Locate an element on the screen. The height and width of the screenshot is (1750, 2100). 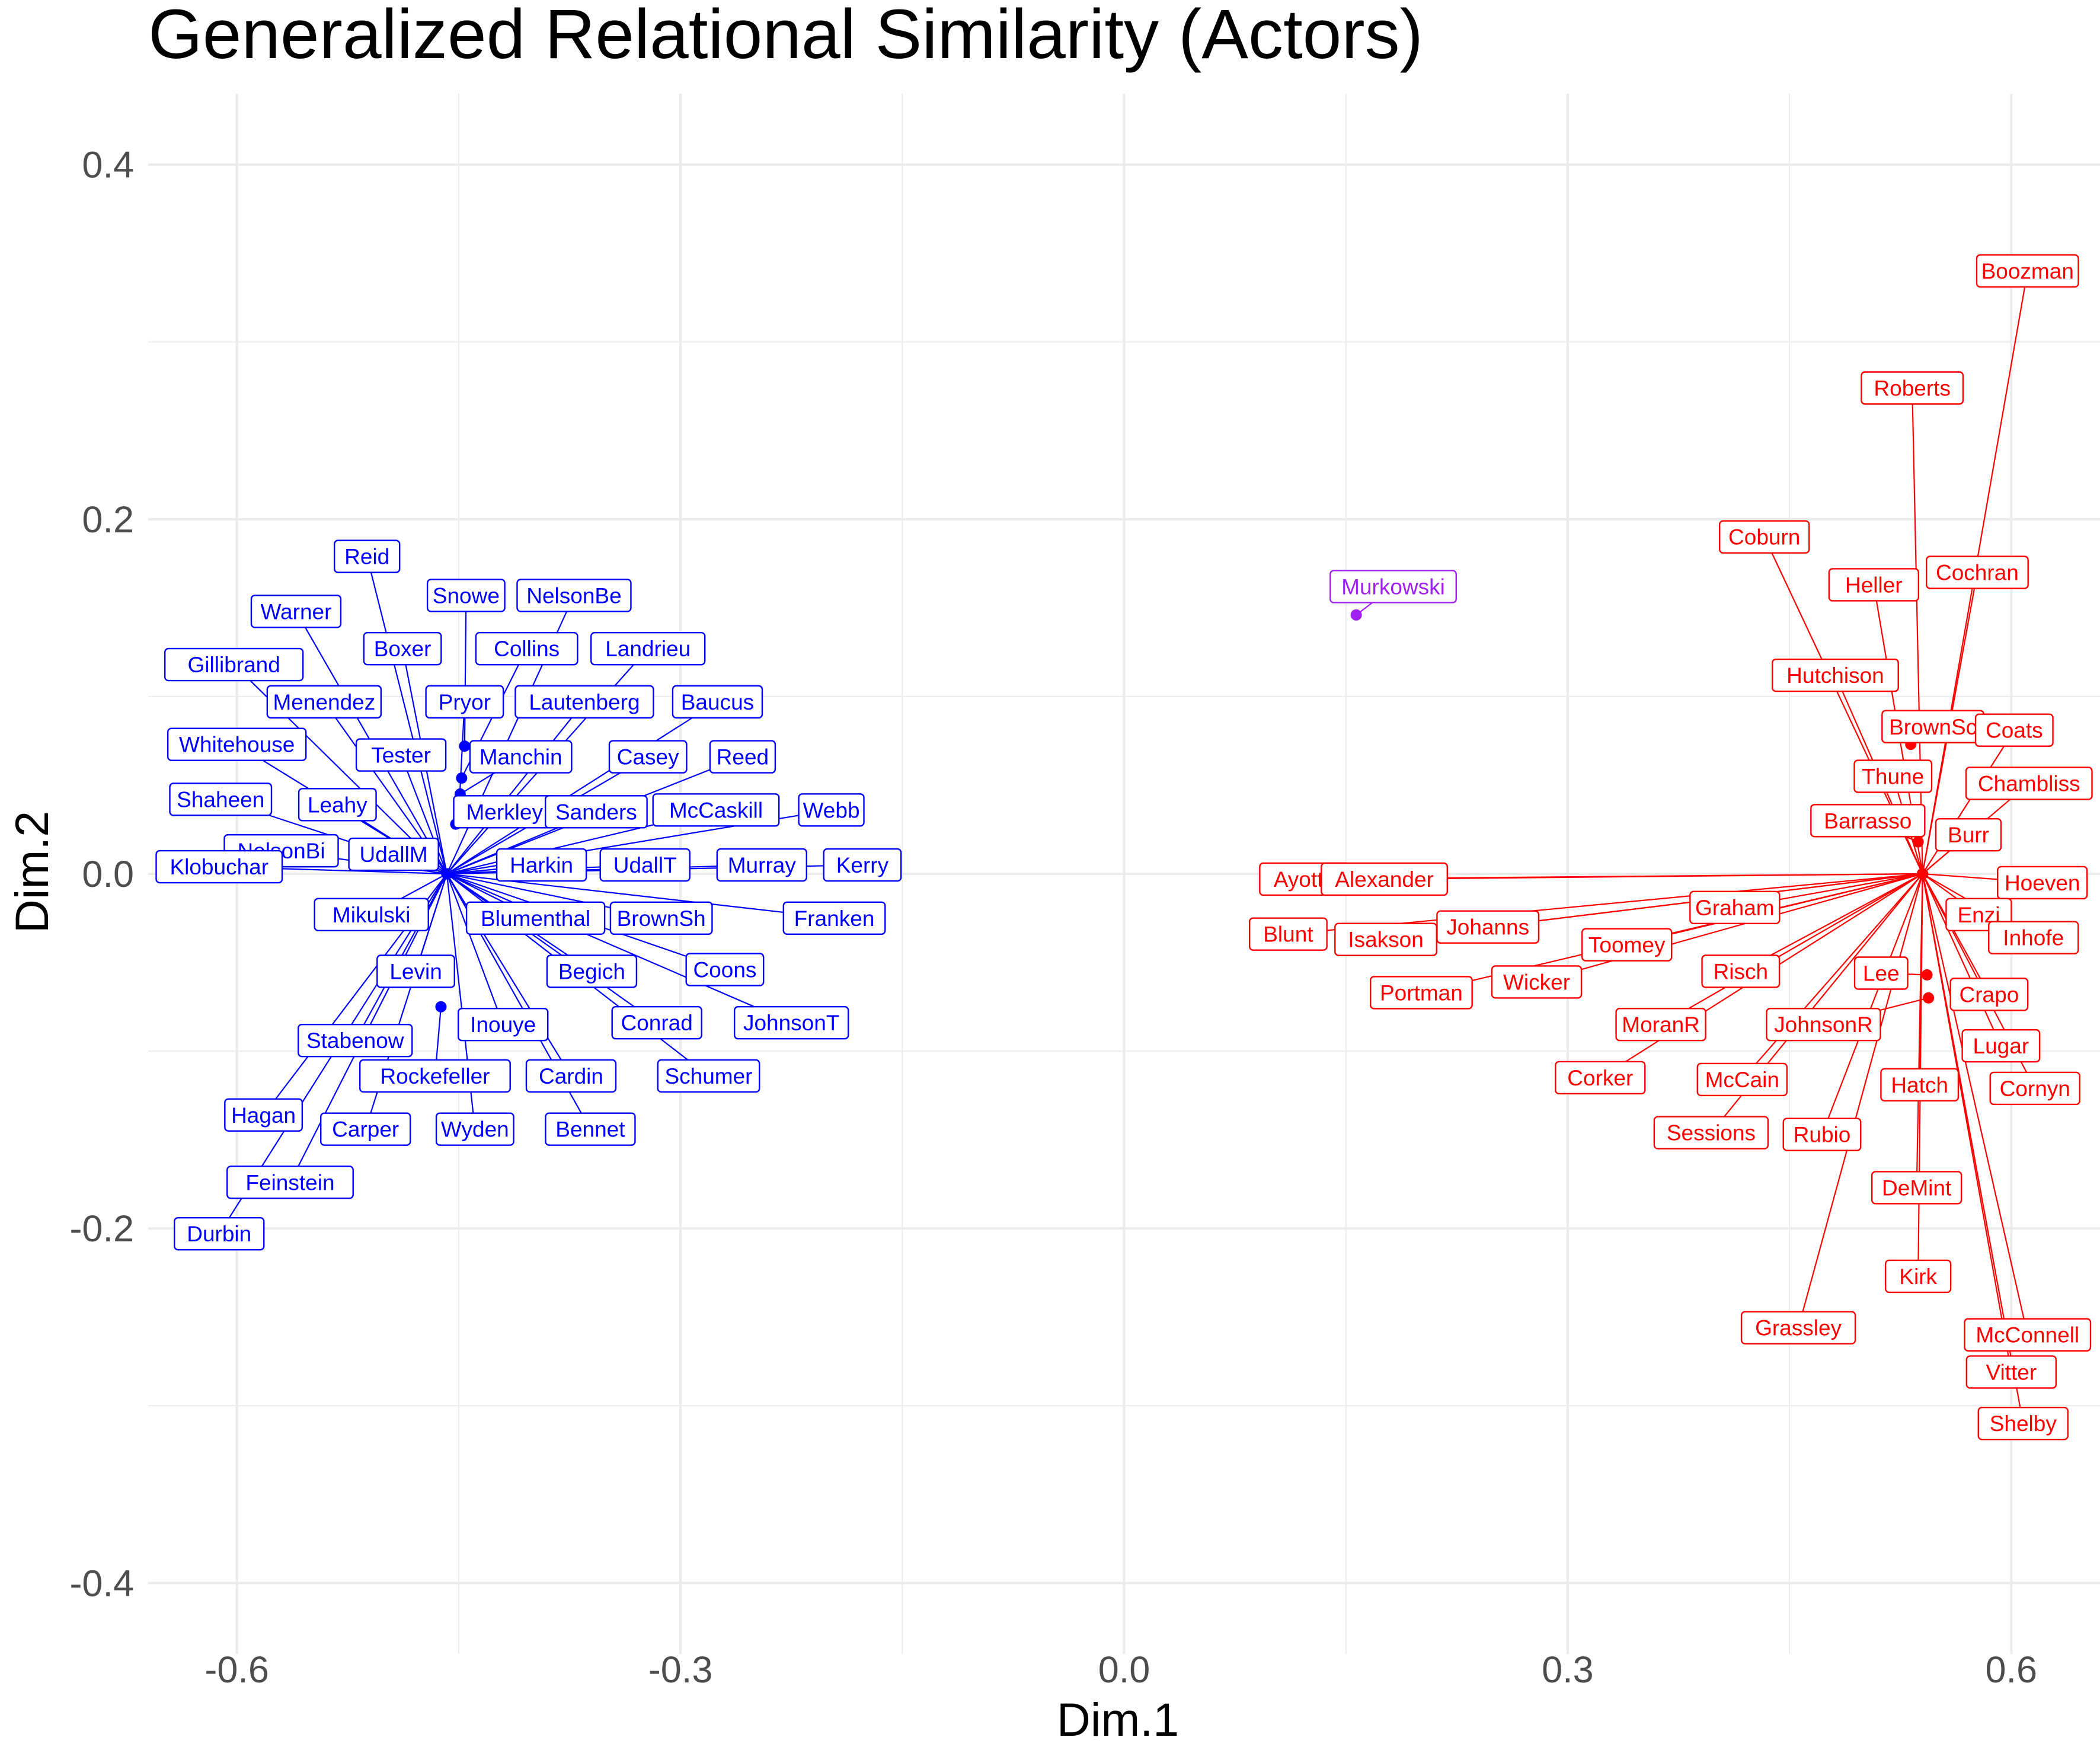
point-label: Reed is located at coordinates (743, 757).